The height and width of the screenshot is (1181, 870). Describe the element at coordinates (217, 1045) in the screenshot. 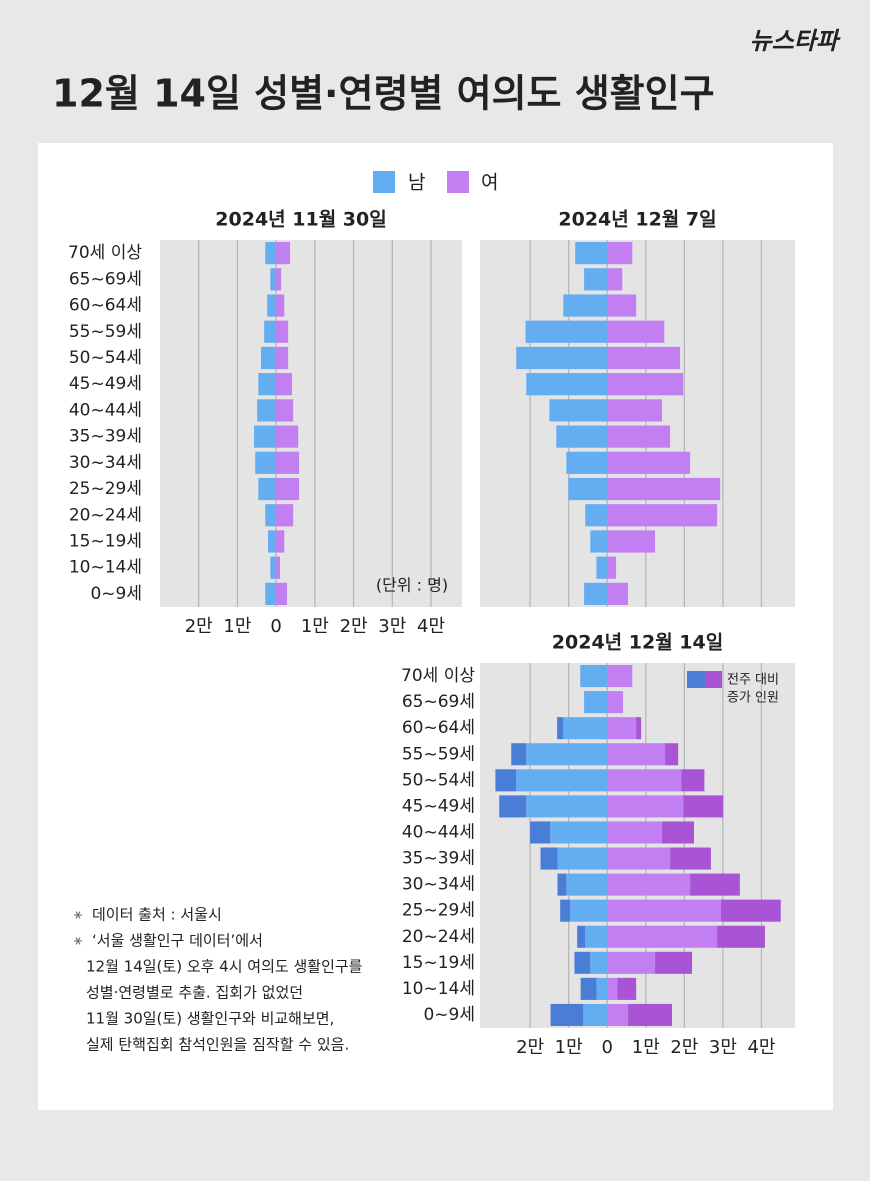

I see `note-text: 실제 탄핵집회 참석인원을 짐작할 수 있음.` at that location.